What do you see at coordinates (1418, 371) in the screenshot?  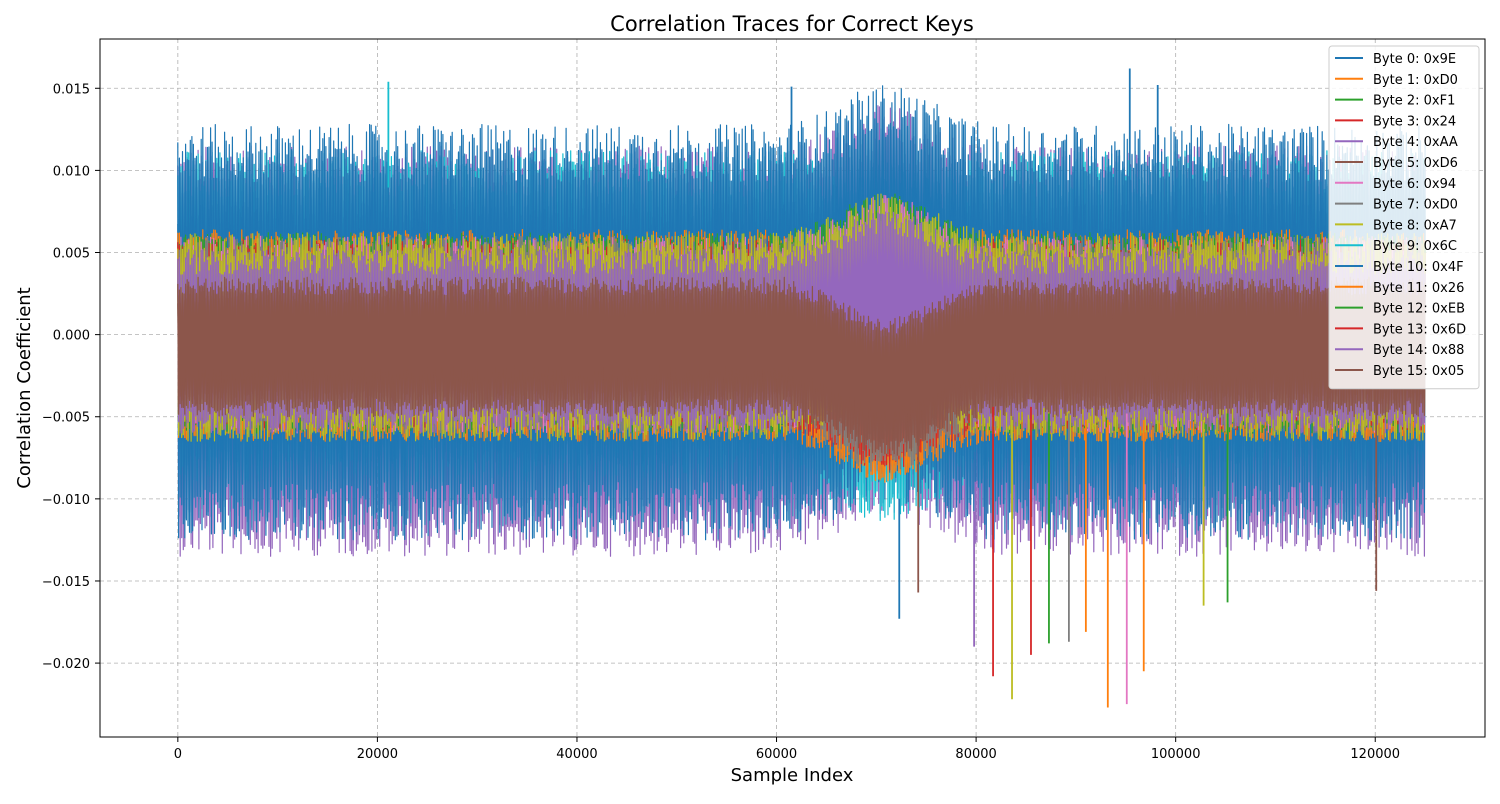 I see `legend-entry: Byte 15: 0x05` at bounding box center [1418, 371].